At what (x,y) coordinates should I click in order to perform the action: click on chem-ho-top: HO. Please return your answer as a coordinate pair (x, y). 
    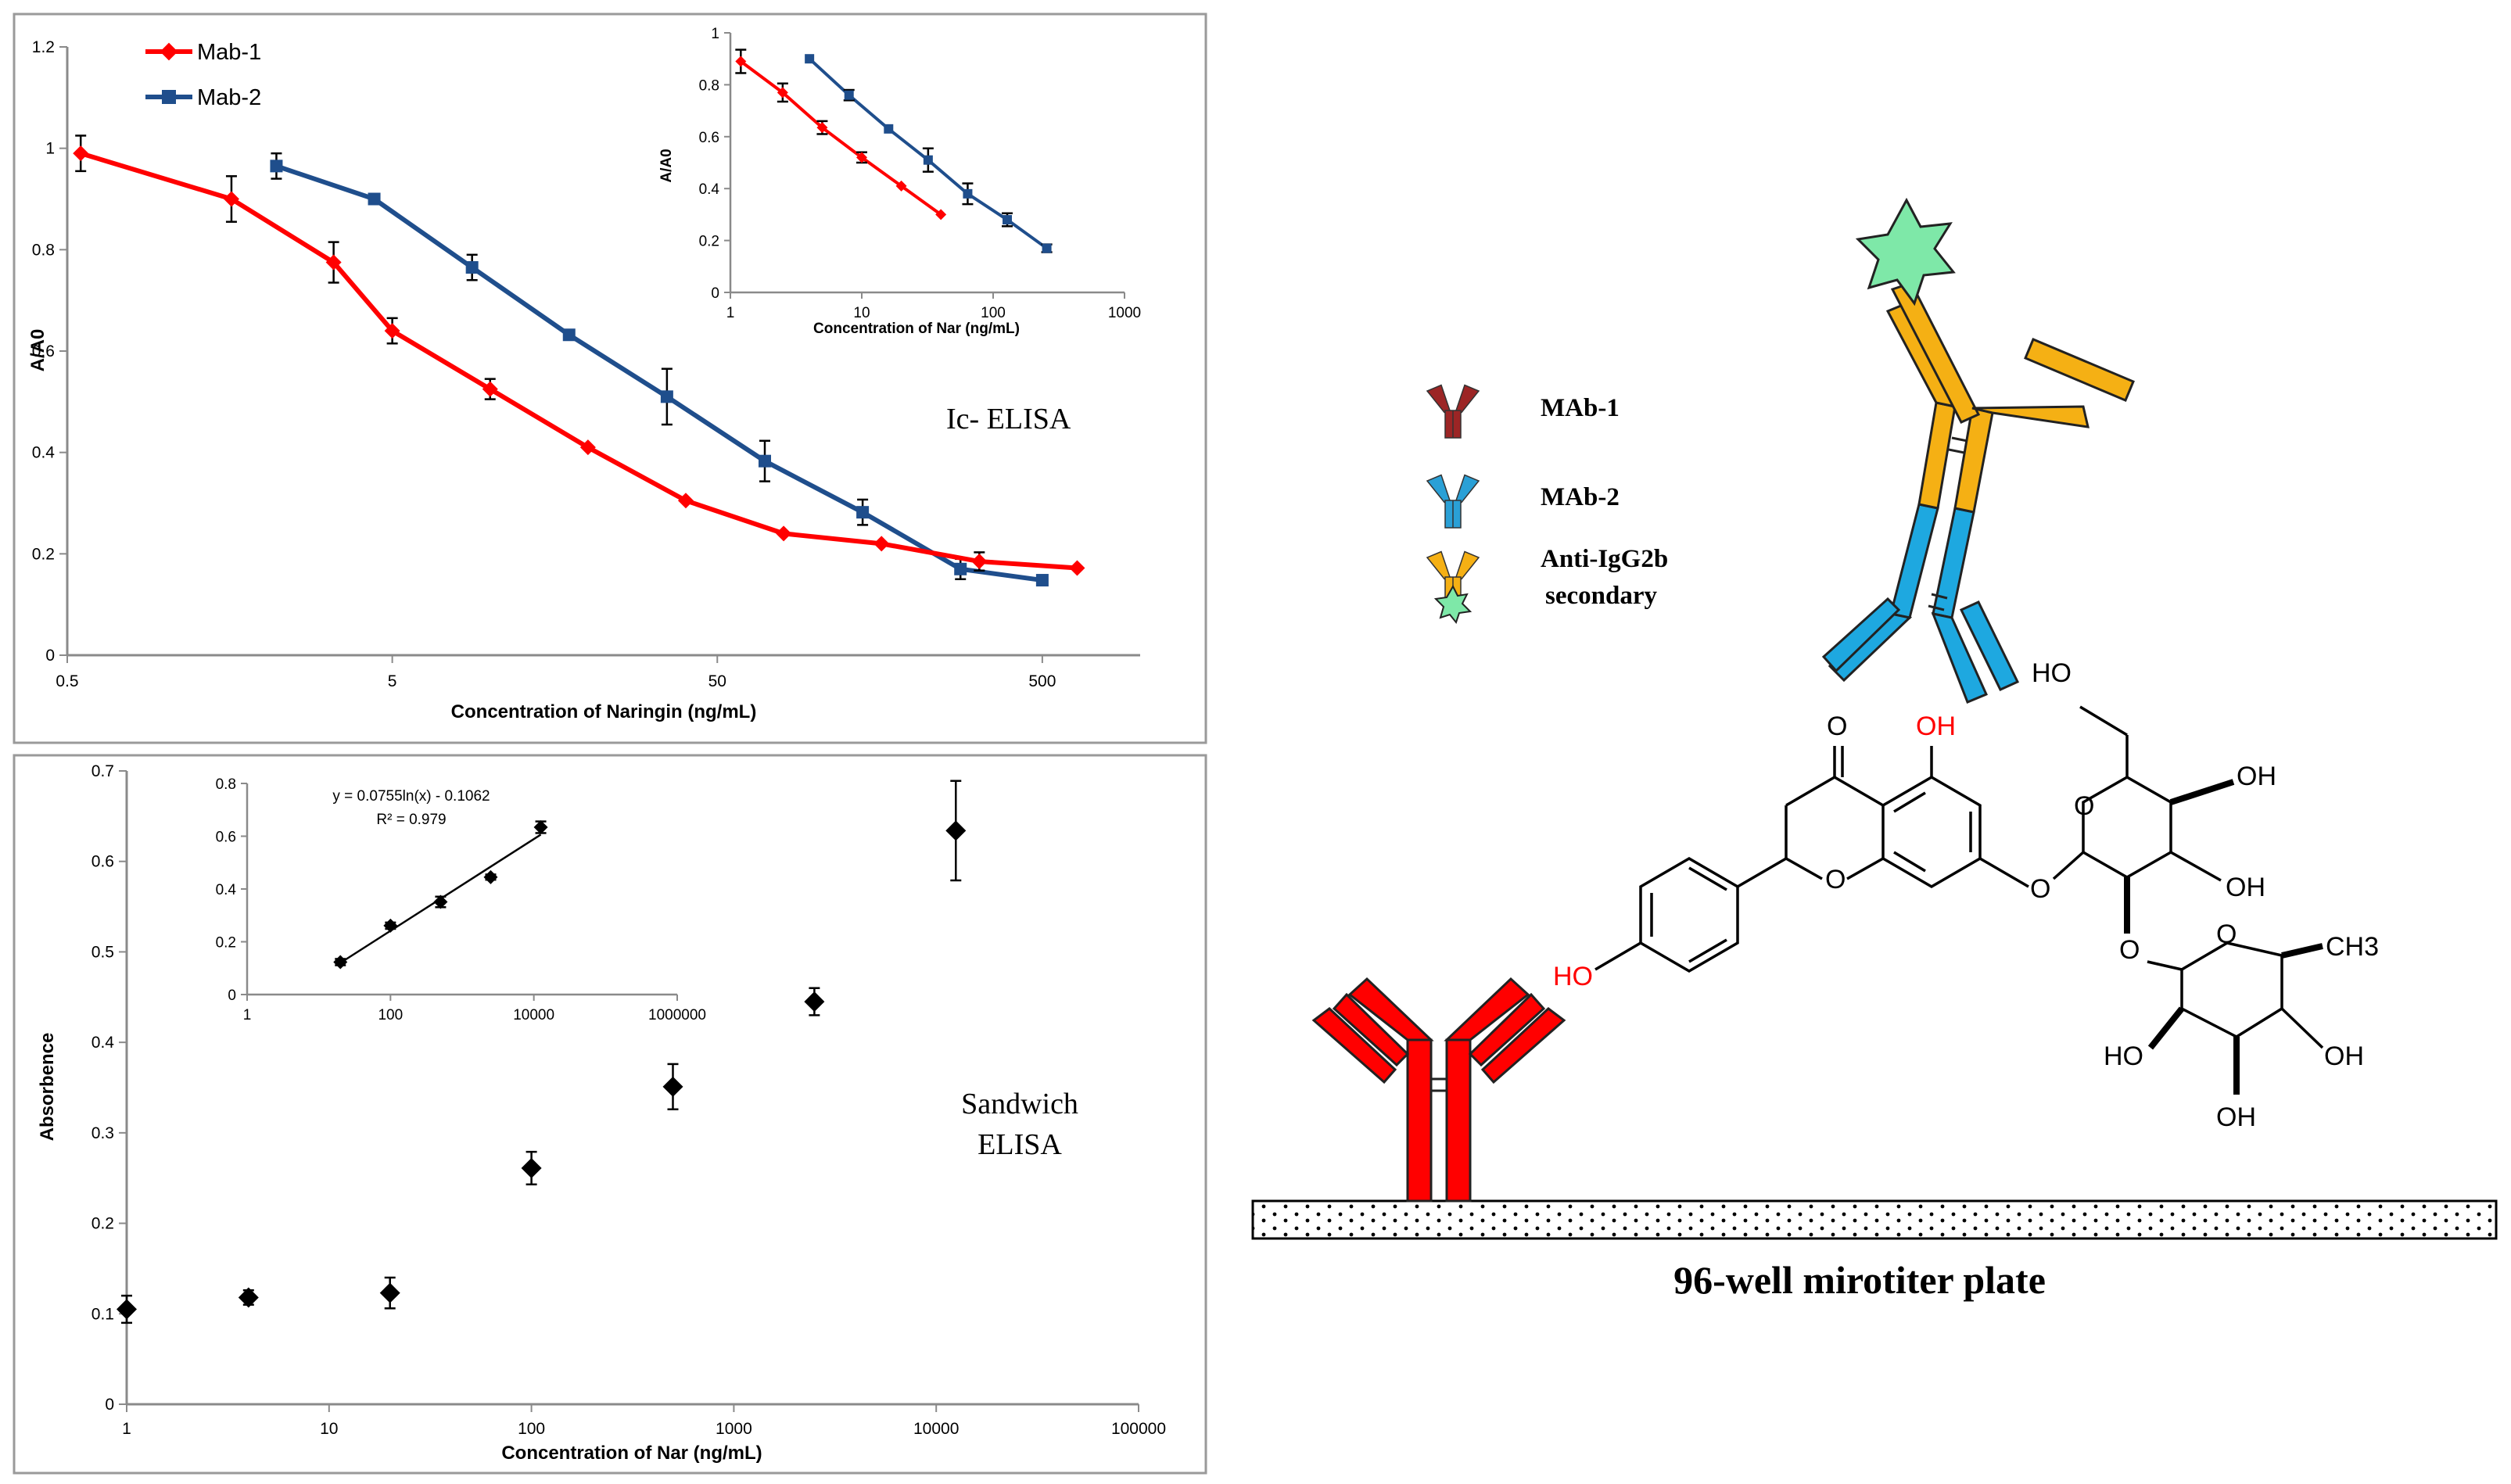
    Looking at the image, I should click on (2052, 673).